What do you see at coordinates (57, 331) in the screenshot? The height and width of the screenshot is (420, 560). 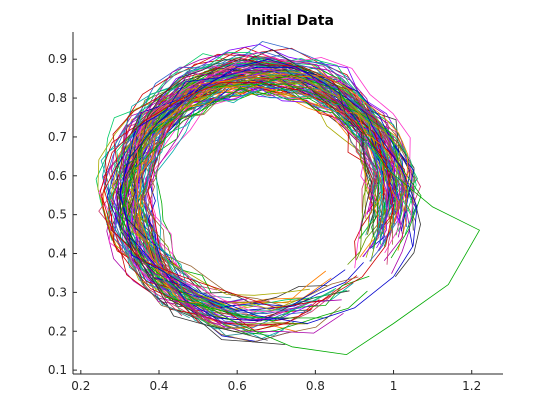 I see `y-tick-label: 0.2` at bounding box center [57, 331].